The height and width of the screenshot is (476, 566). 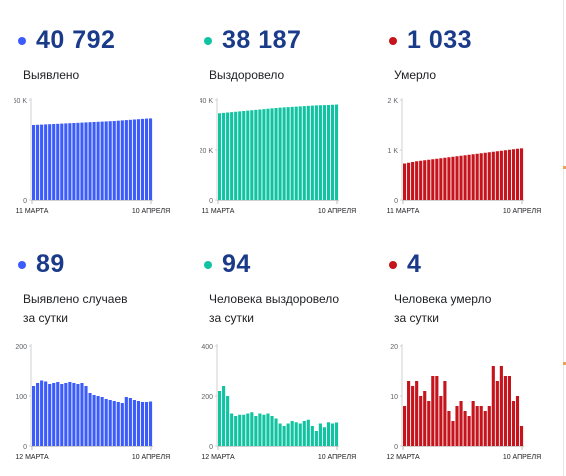 What do you see at coordinates (236, 264) in the screenshot?
I see `daily-value: 94` at bounding box center [236, 264].